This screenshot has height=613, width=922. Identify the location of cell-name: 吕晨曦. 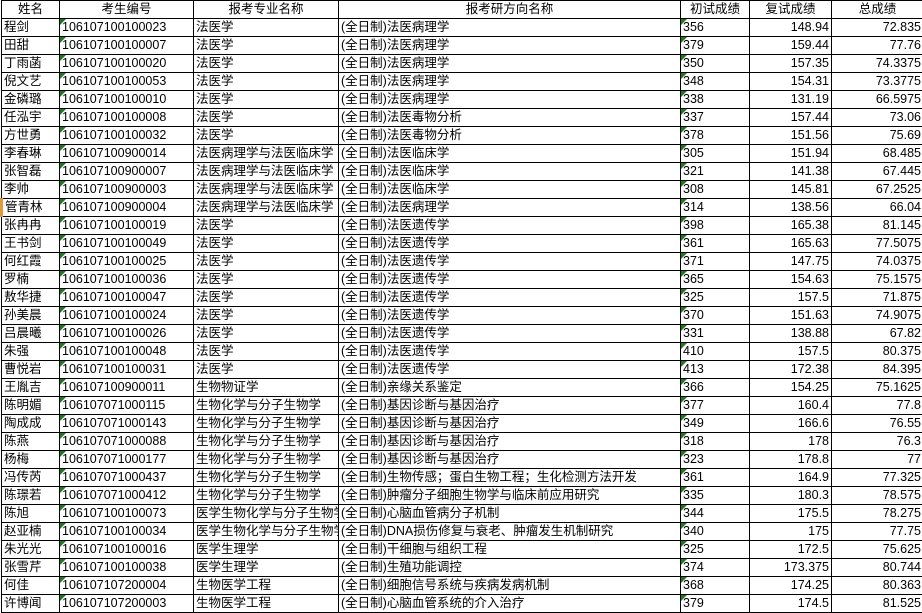
(31, 334).